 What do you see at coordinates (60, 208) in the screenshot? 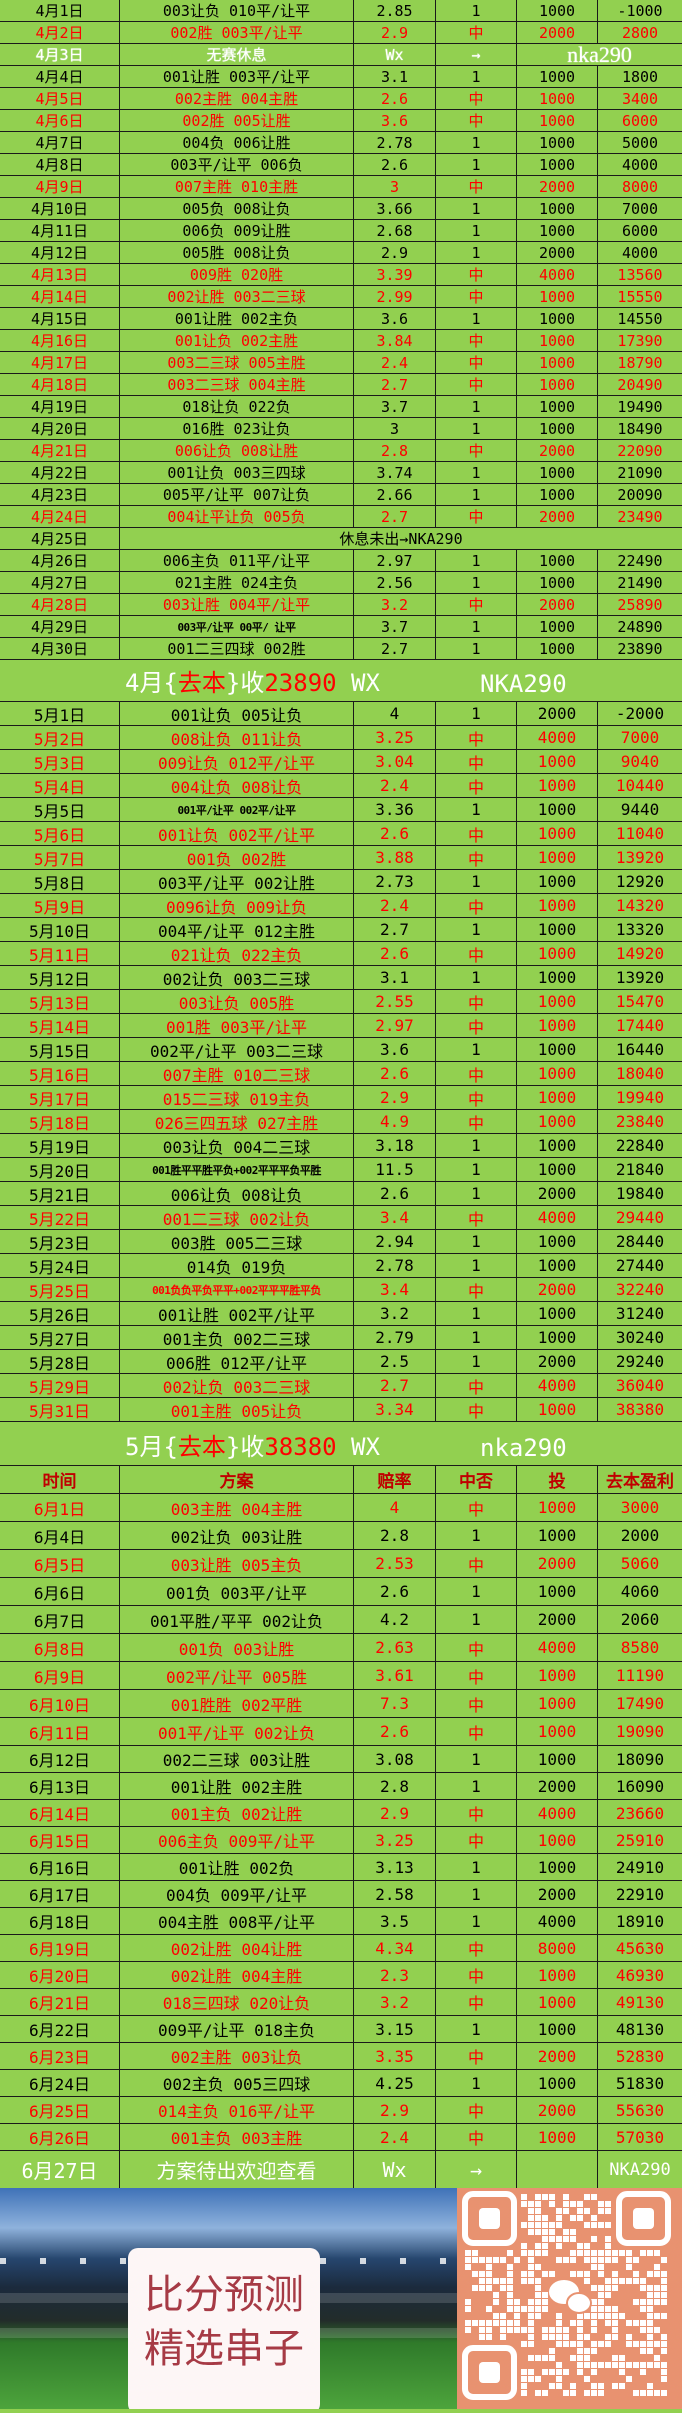
I see `date-cell: 4月10日` at bounding box center [60, 208].